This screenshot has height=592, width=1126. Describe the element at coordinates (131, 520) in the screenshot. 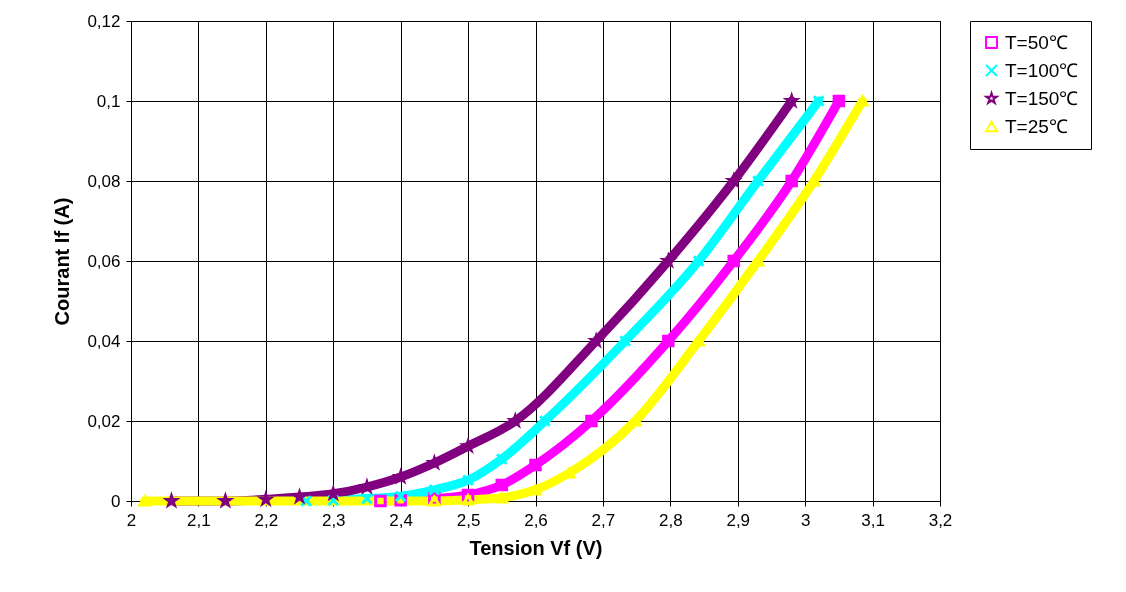

I see `x-tick-label: 2` at that location.